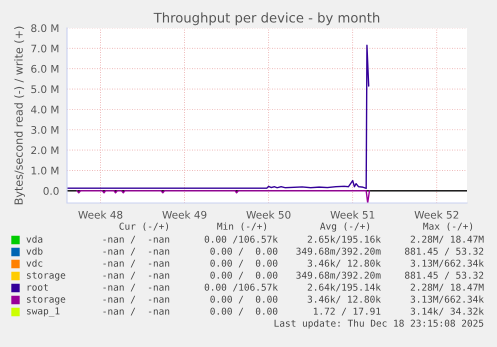 The width and height of the screenshot is (497, 347). I want to click on x-tick-label: Week 48, so click(100, 214).